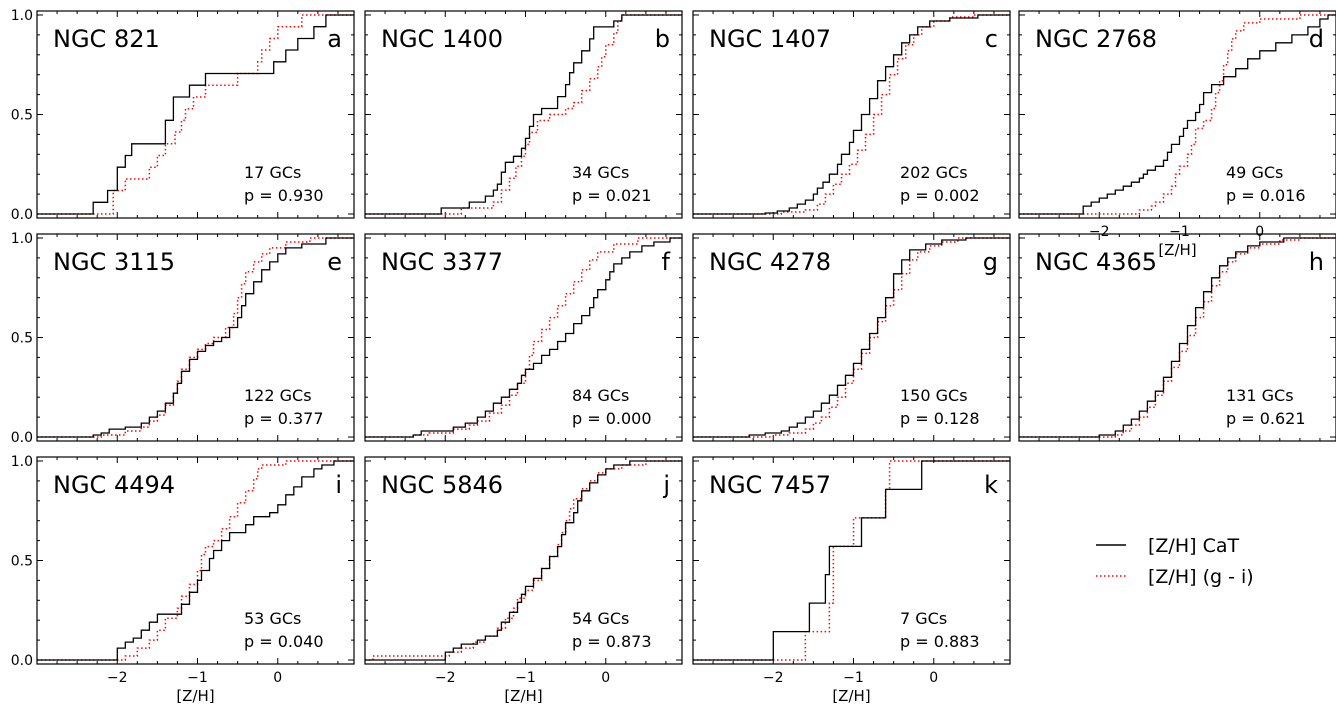 The width and height of the screenshot is (1336, 711). I want to click on panel-e: NGC 3115 e 122 GCs p = 0.377 0.0 0.5 1.0, so click(183, 338).